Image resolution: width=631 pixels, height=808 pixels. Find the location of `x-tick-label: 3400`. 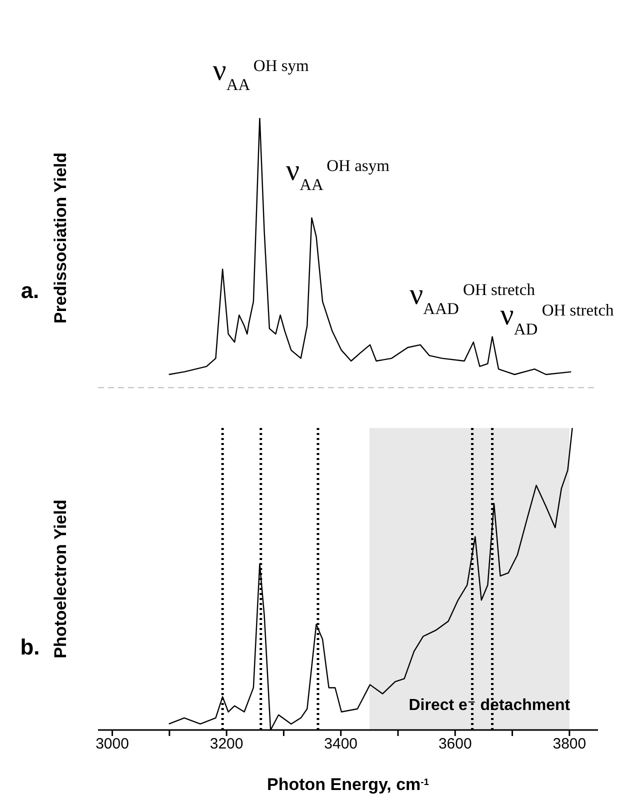

x-tick-label: 3400 is located at coordinates (341, 744).